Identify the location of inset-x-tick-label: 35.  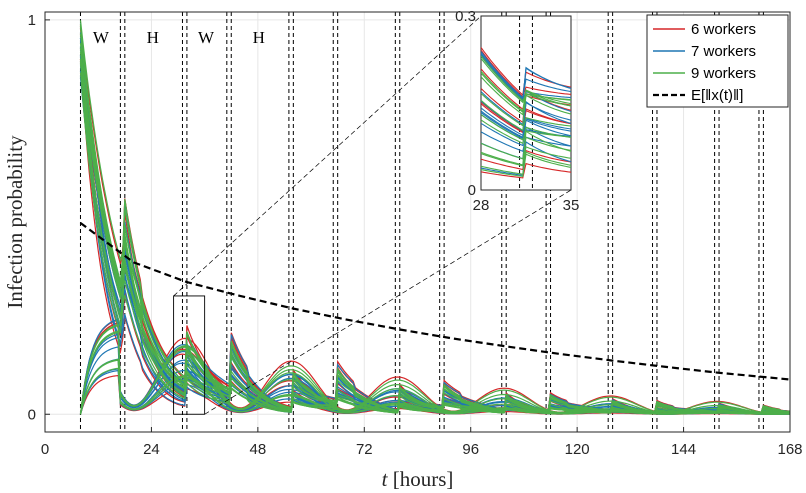
(571, 205).